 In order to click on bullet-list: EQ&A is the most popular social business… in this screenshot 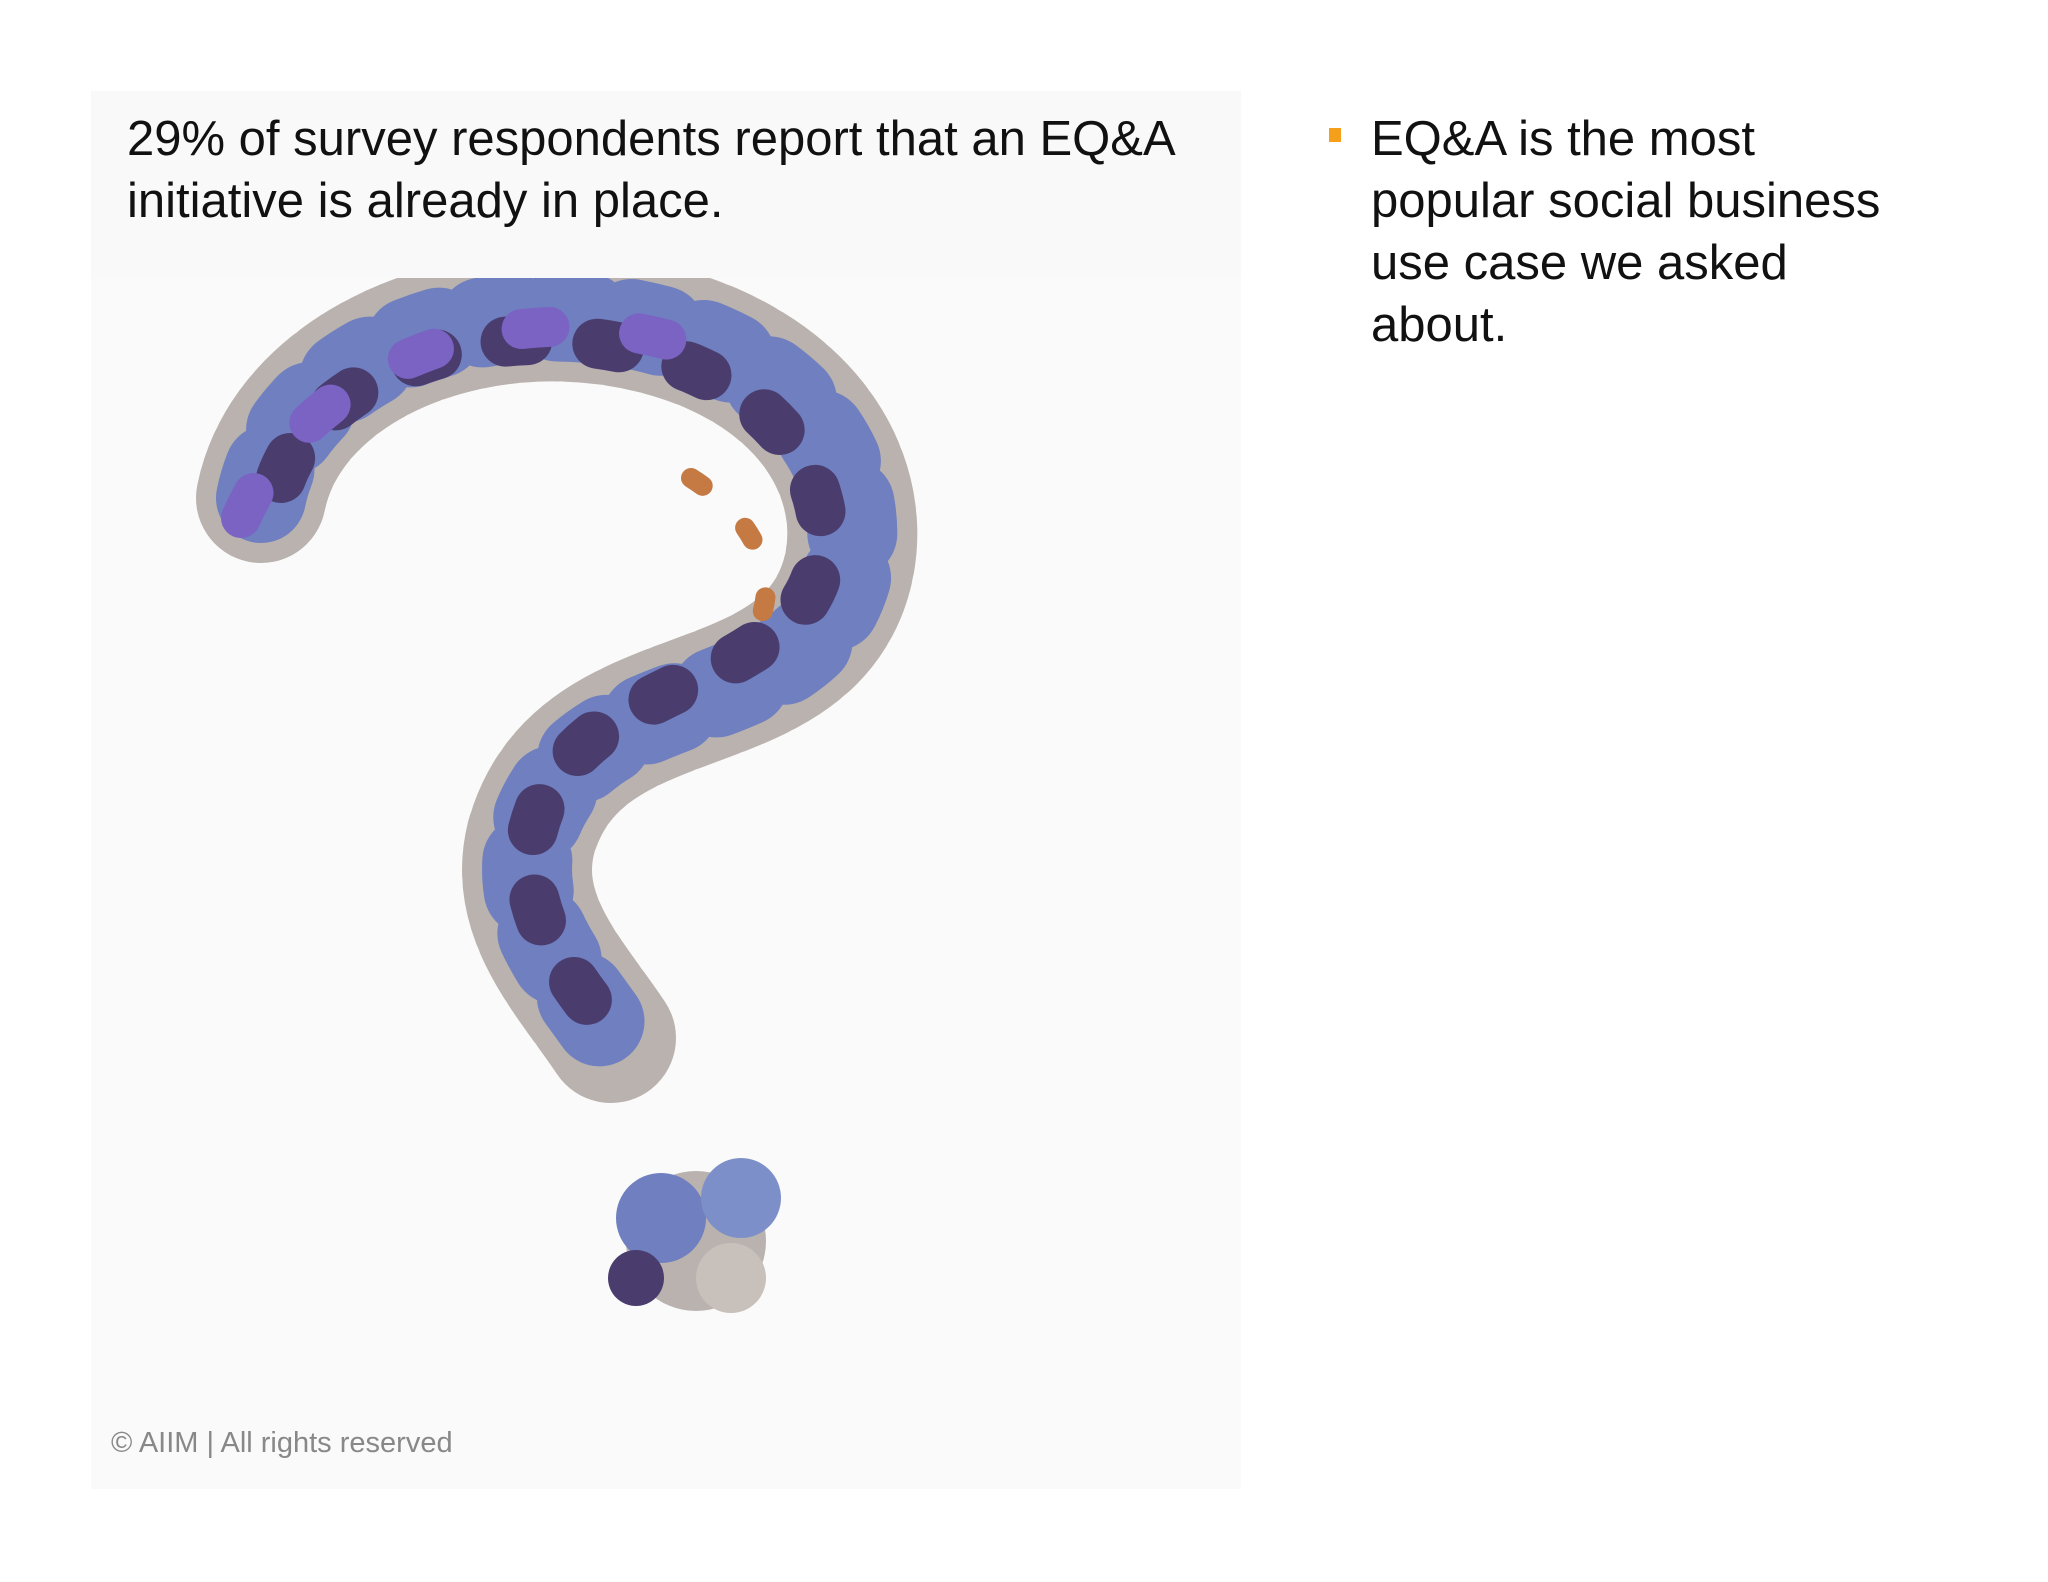, I will do `click(1632, 232)`.